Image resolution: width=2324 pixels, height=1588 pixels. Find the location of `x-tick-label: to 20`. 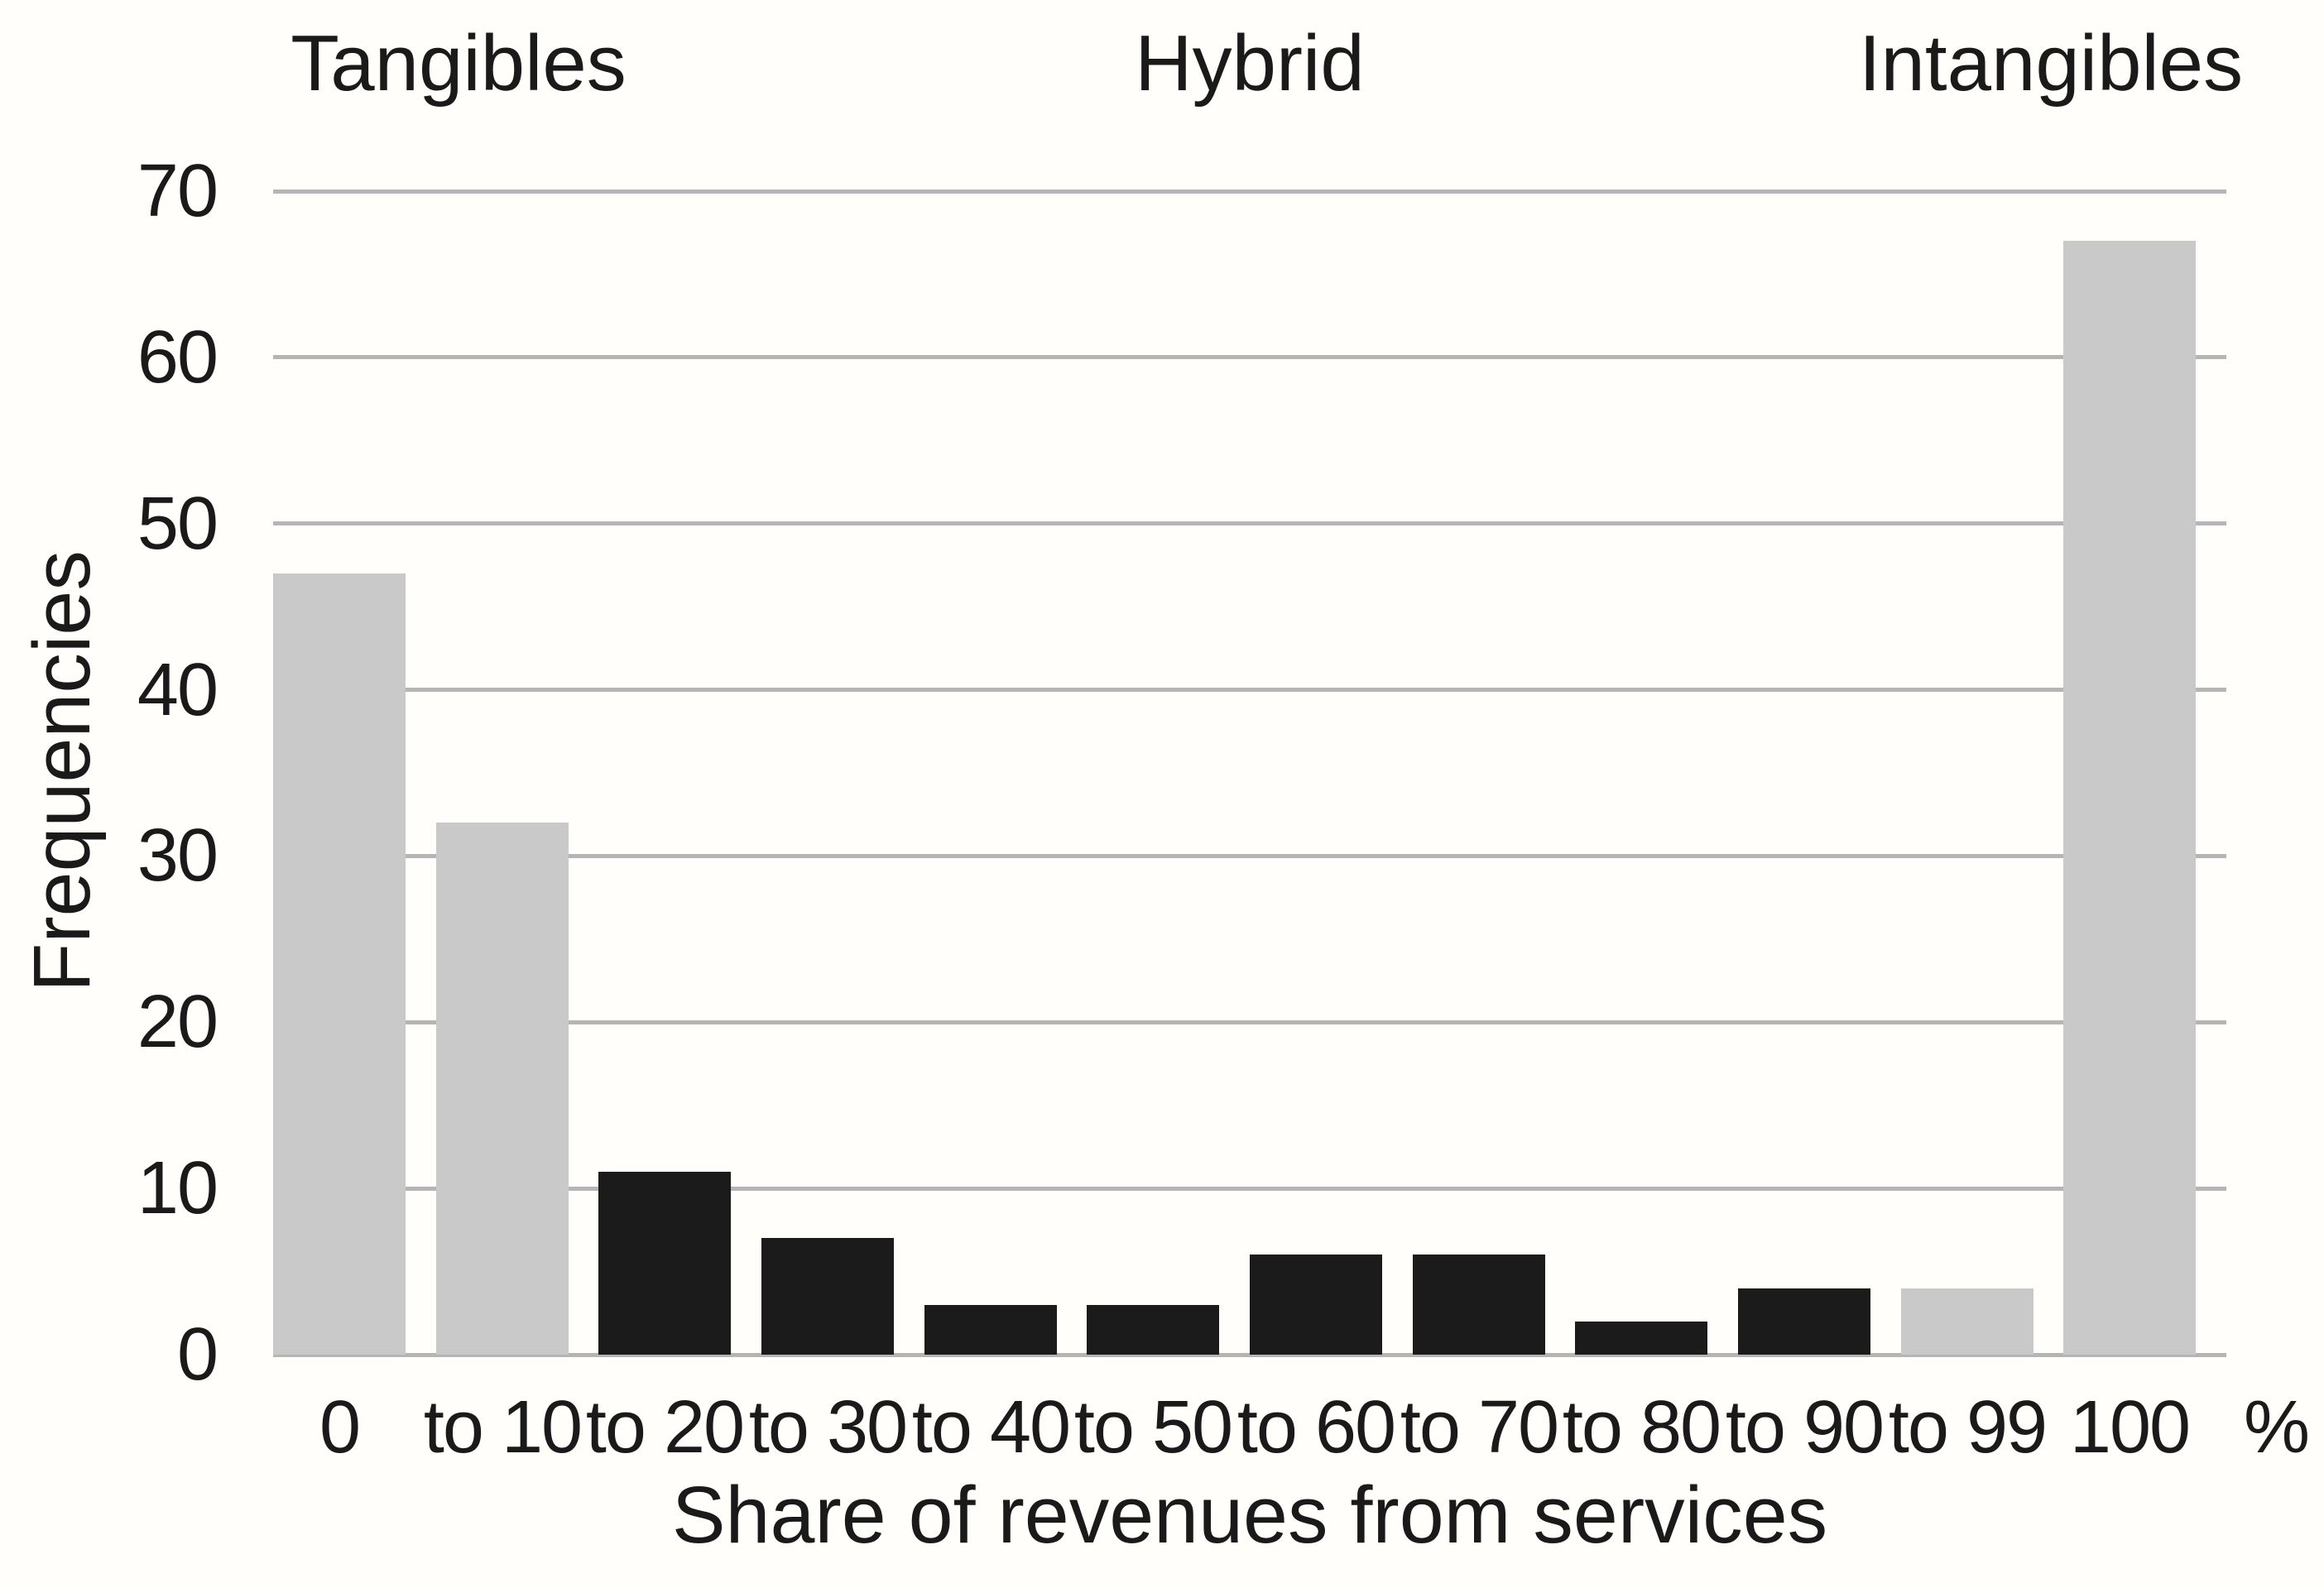

x-tick-label: to 20 is located at coordinates (665, 1427).